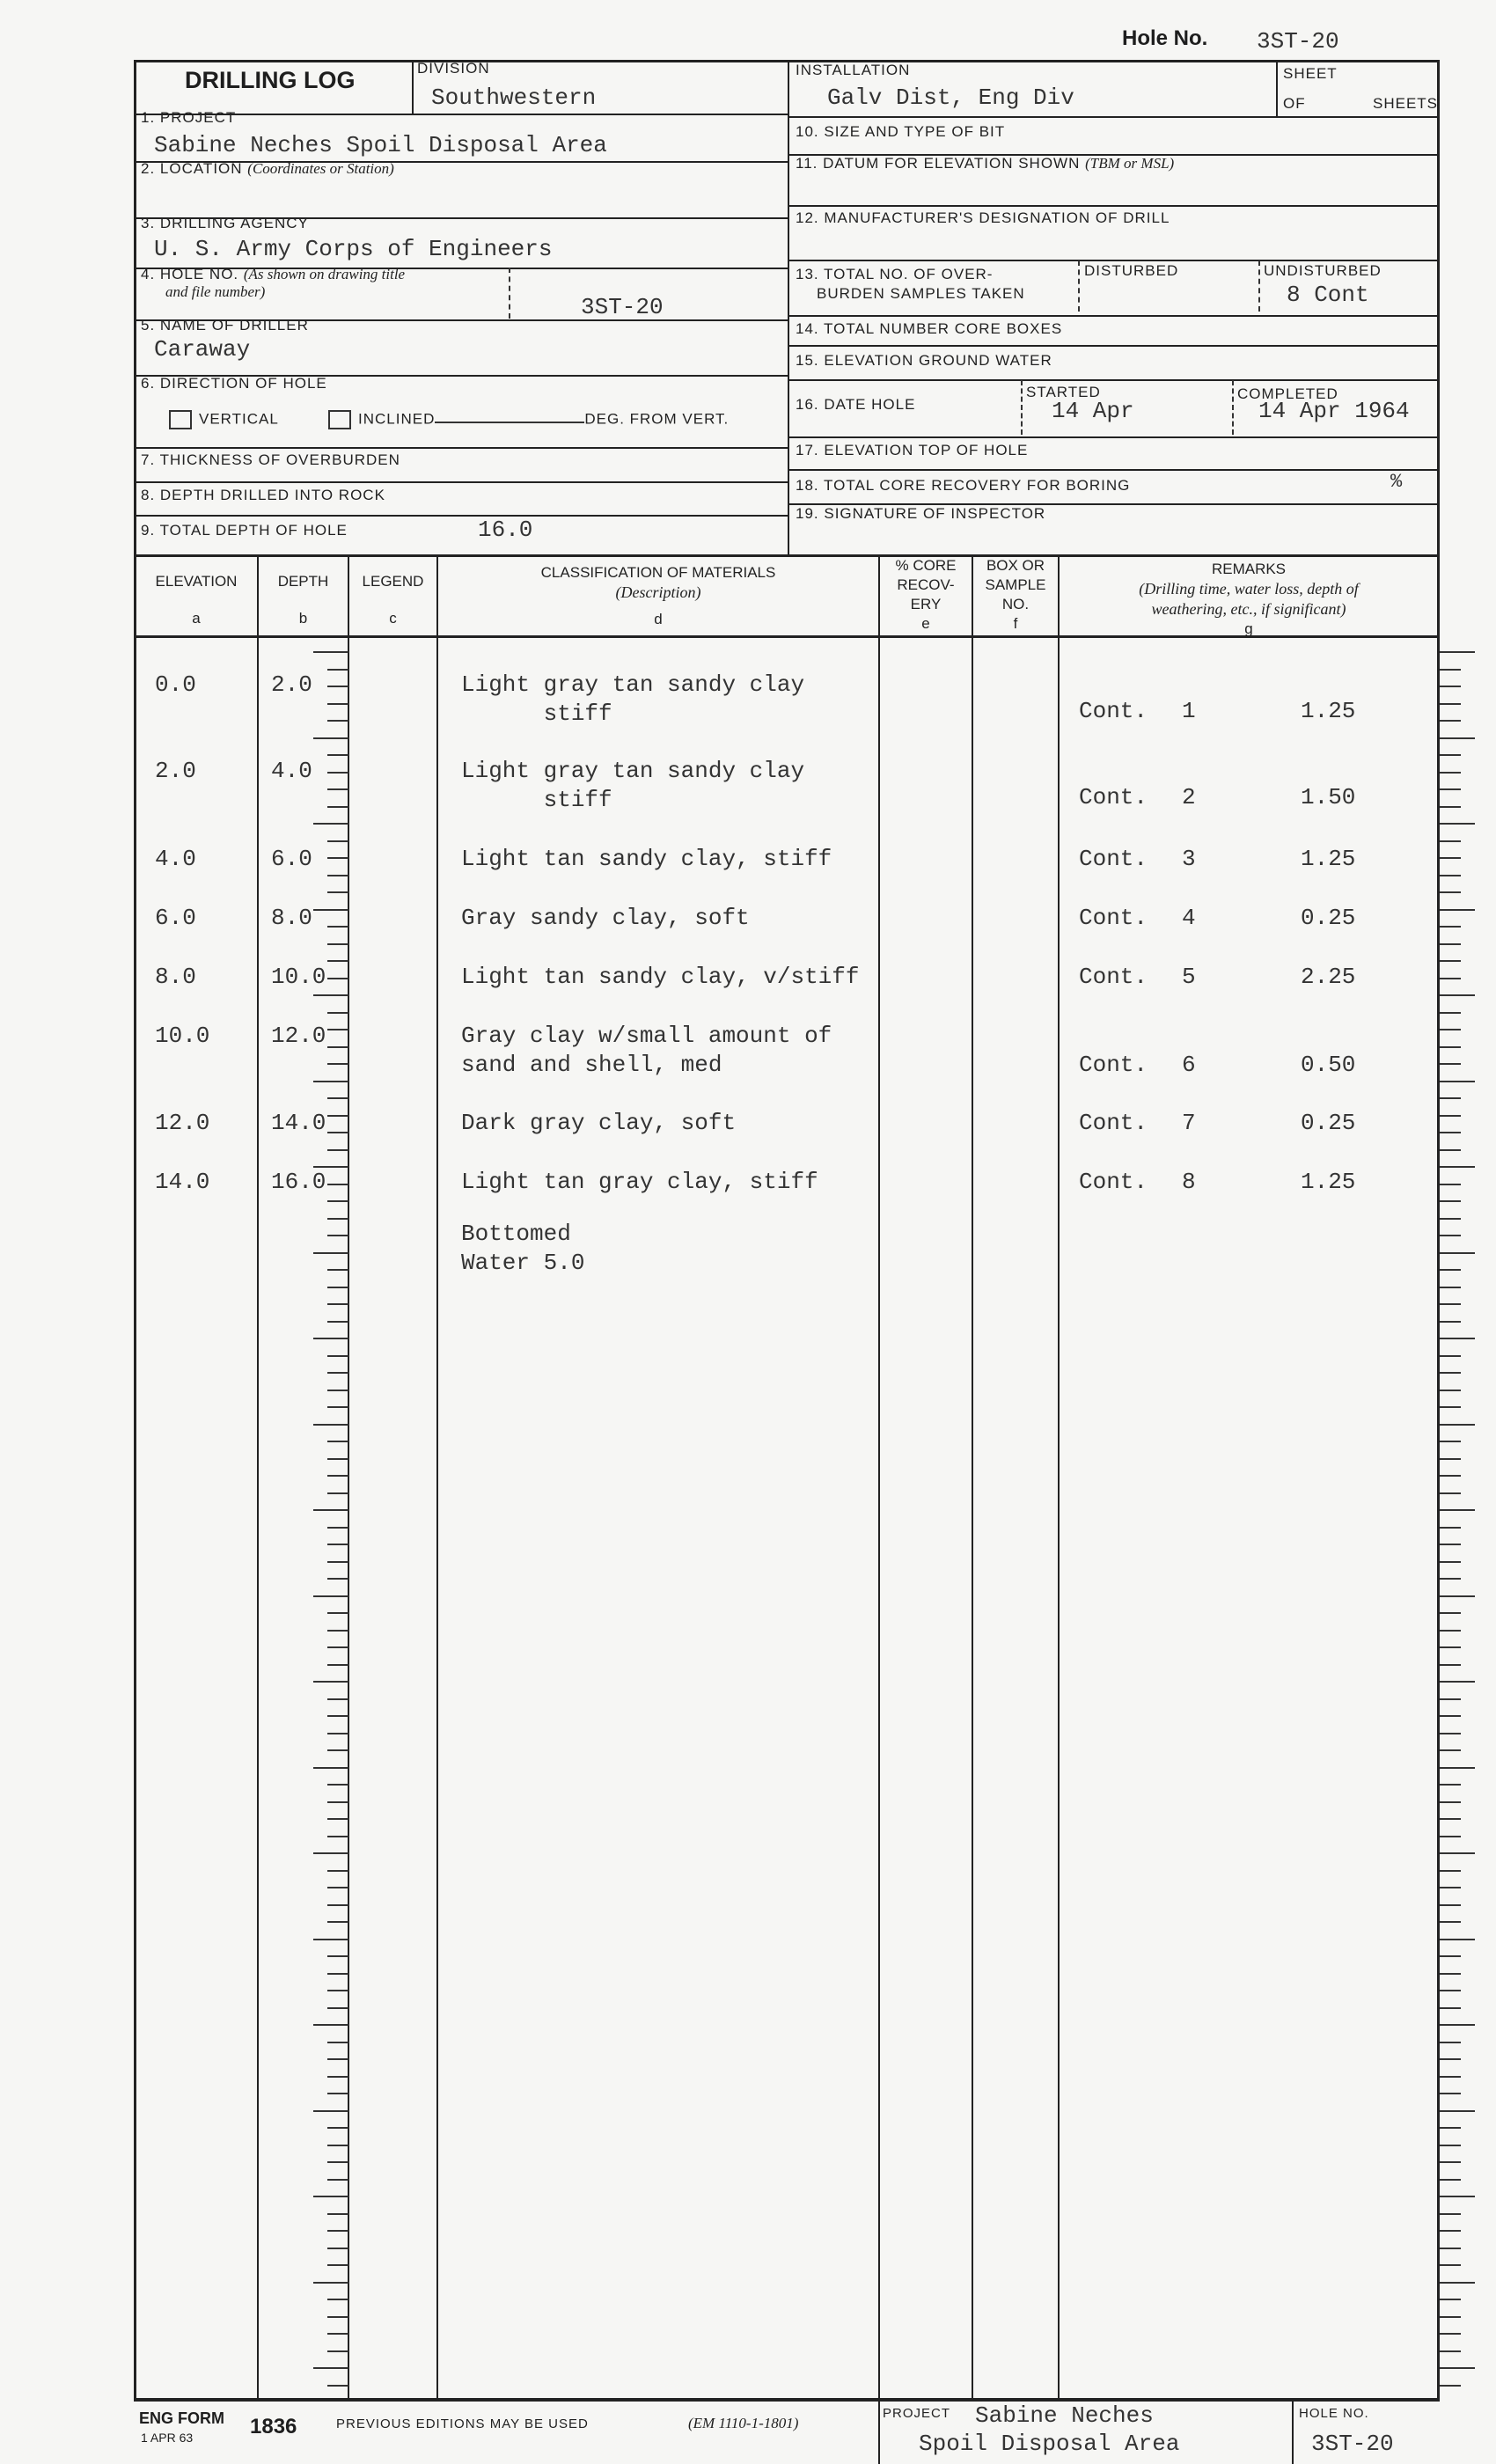 The height and width of the screenshot is (2464, 1496). What do you see at coordinates (271, 80) in the screenshot?
I see `form-title: DRILLING LOG` at bounding box center [271, 80].